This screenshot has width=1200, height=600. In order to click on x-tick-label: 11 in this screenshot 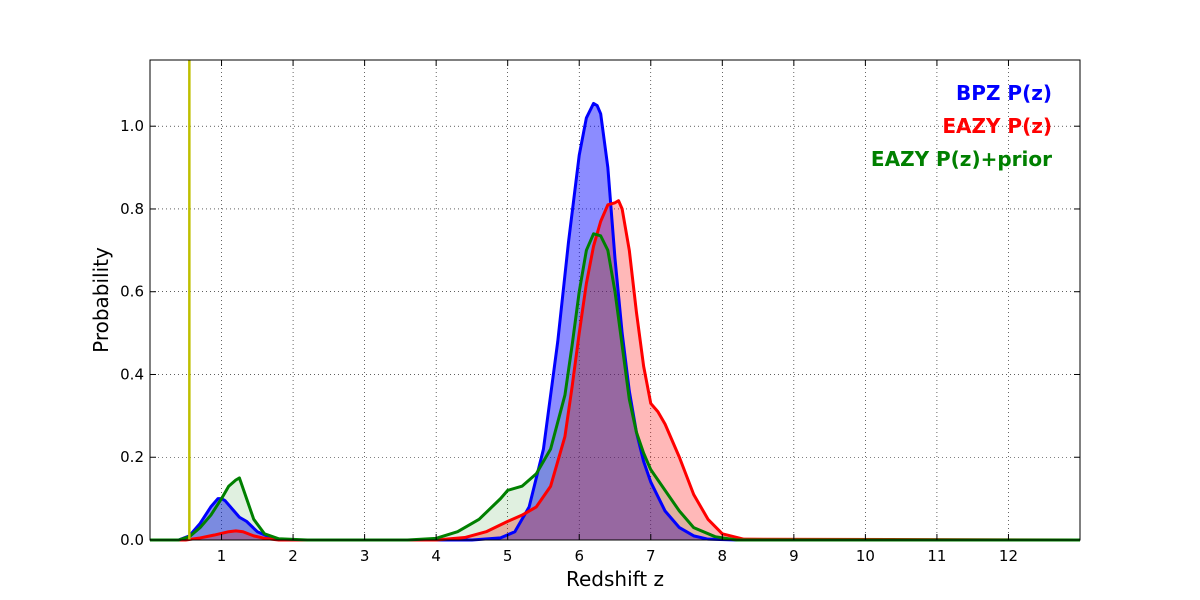, I will do `click(936, 556)`.